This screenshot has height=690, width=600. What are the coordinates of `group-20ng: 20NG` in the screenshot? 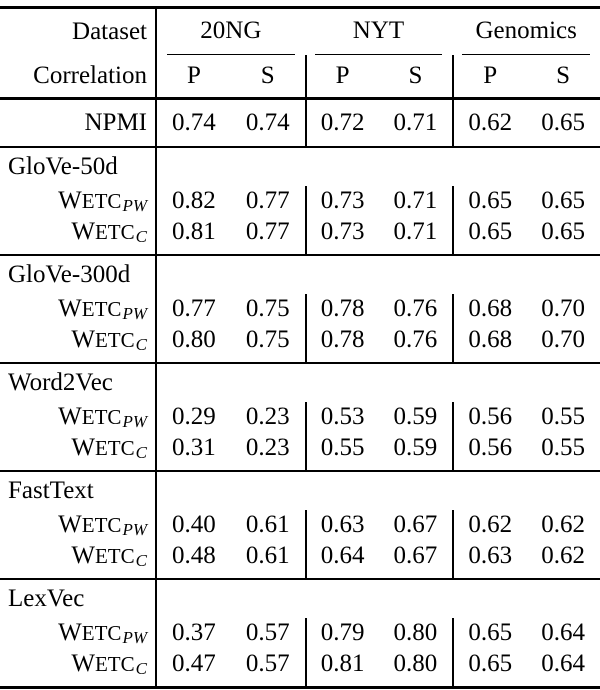 It's located at (231, 32).